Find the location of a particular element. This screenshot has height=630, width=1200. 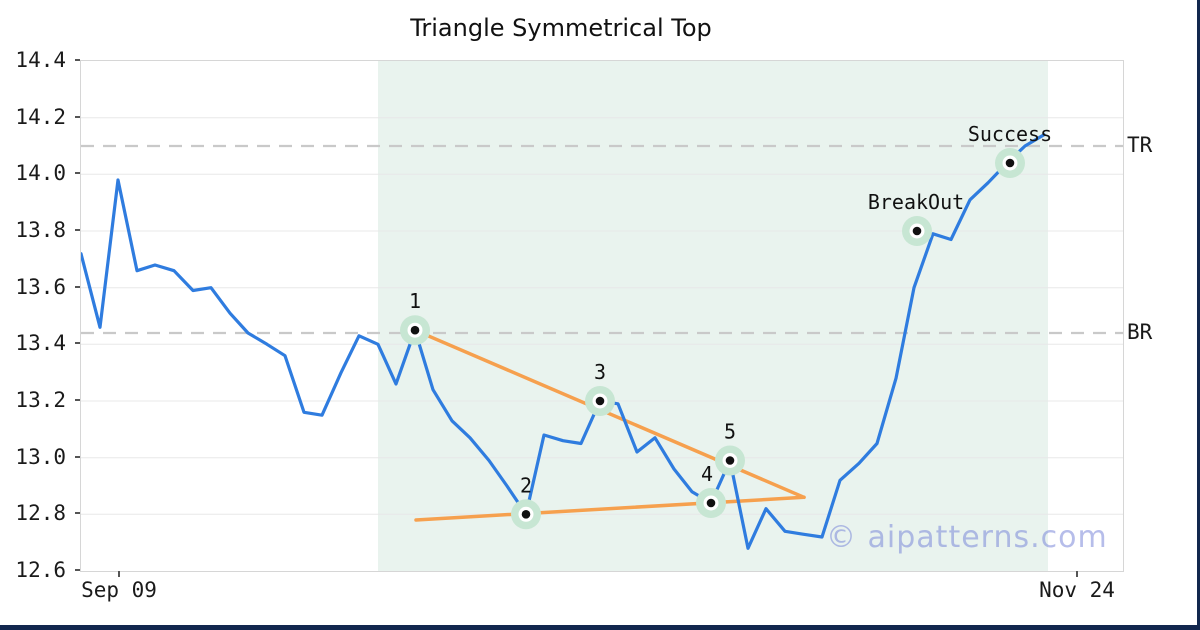

marker-label: 5 is located at coordinates (730, 432).